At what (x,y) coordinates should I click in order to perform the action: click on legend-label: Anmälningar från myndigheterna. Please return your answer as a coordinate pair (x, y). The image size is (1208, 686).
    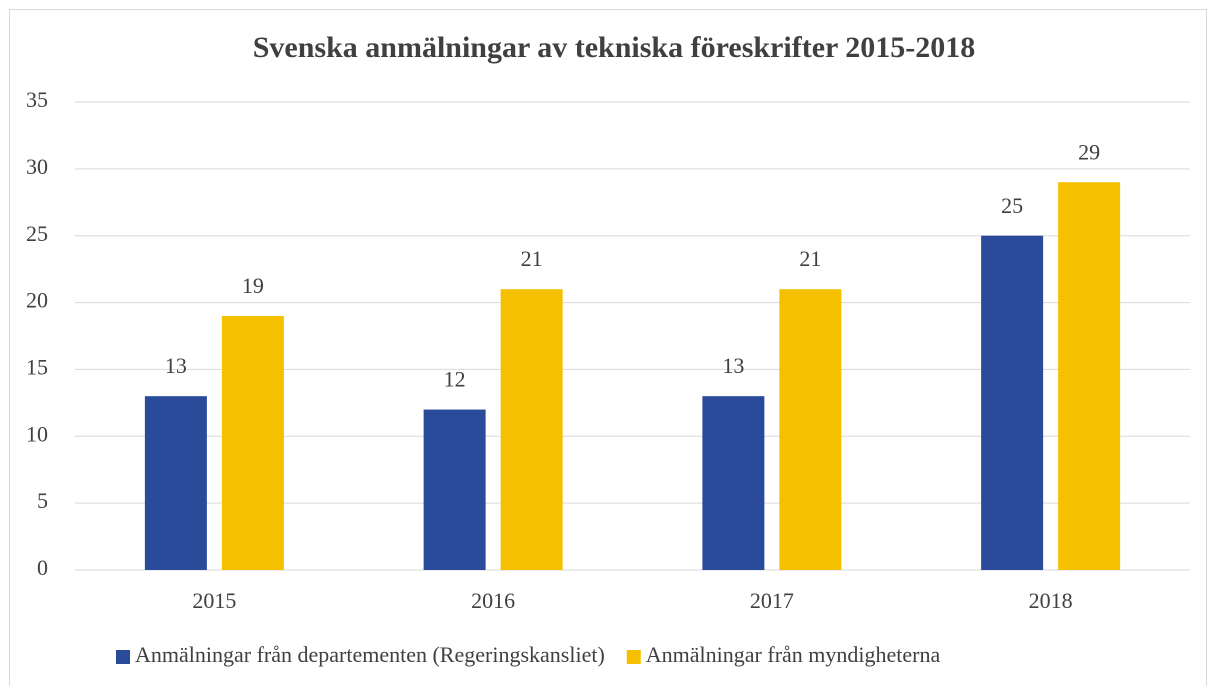
    Looking at the image, I should click on (793, 654).